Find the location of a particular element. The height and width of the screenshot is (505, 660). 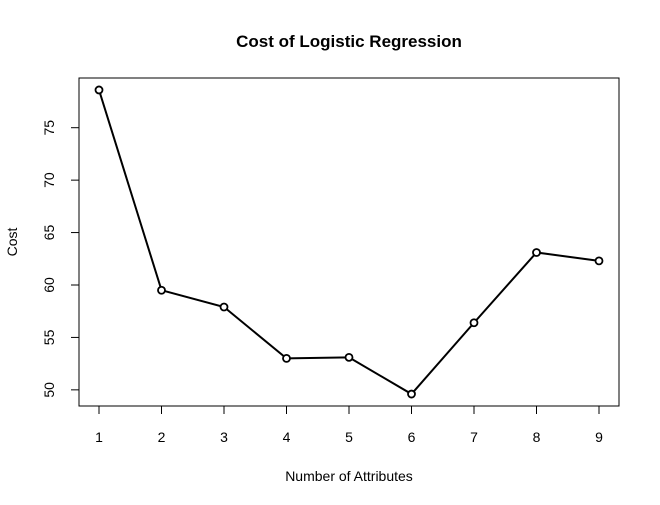

chart-title: Cost of Logistic Regression is located at coordinates (349, 41).